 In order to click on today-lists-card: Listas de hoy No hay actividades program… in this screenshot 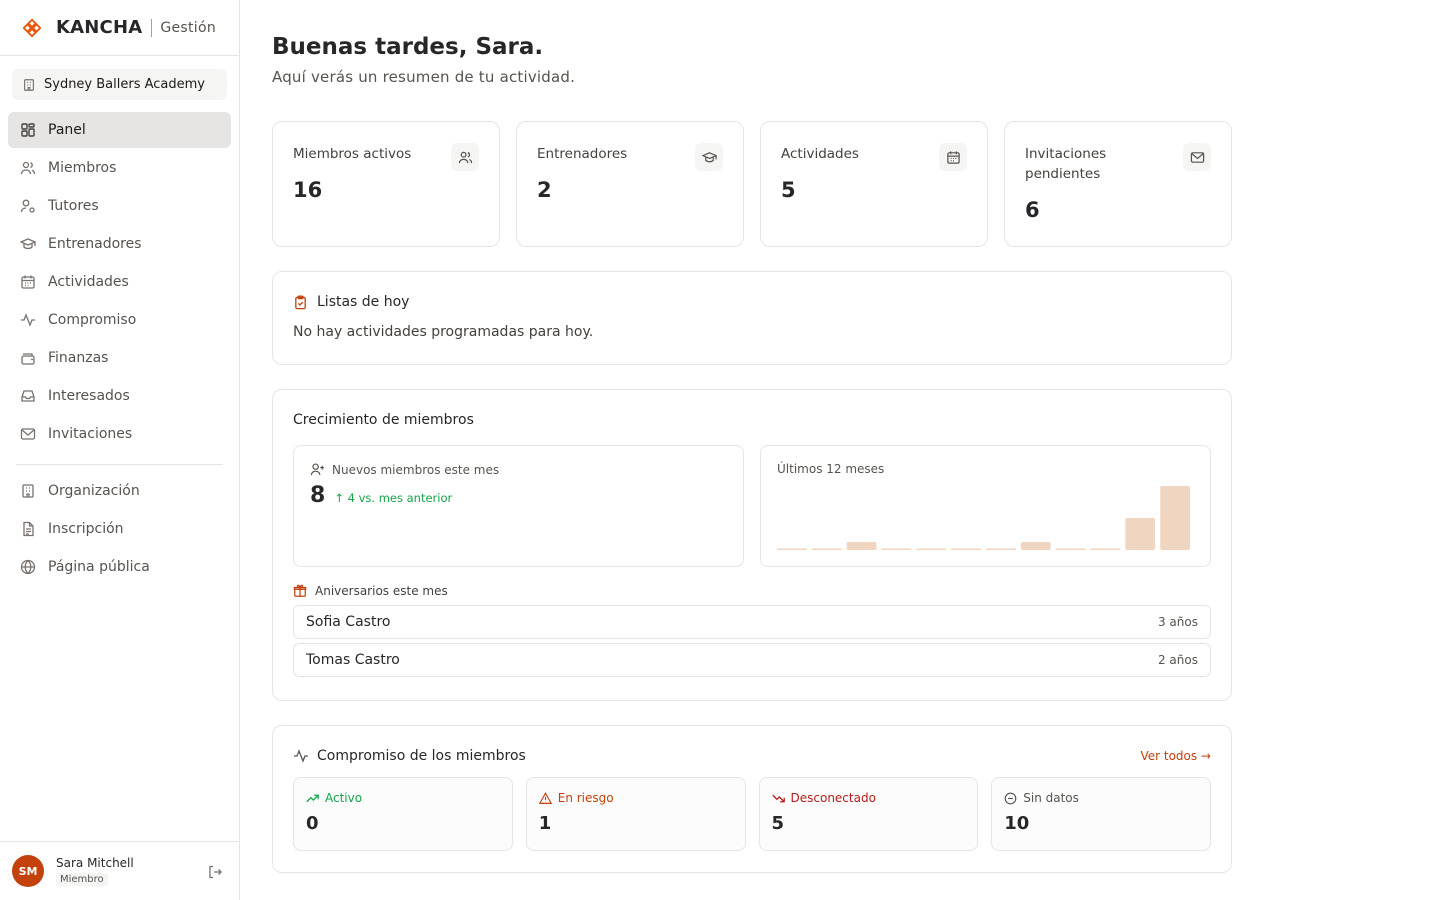, I will do `click(752, 318)`.